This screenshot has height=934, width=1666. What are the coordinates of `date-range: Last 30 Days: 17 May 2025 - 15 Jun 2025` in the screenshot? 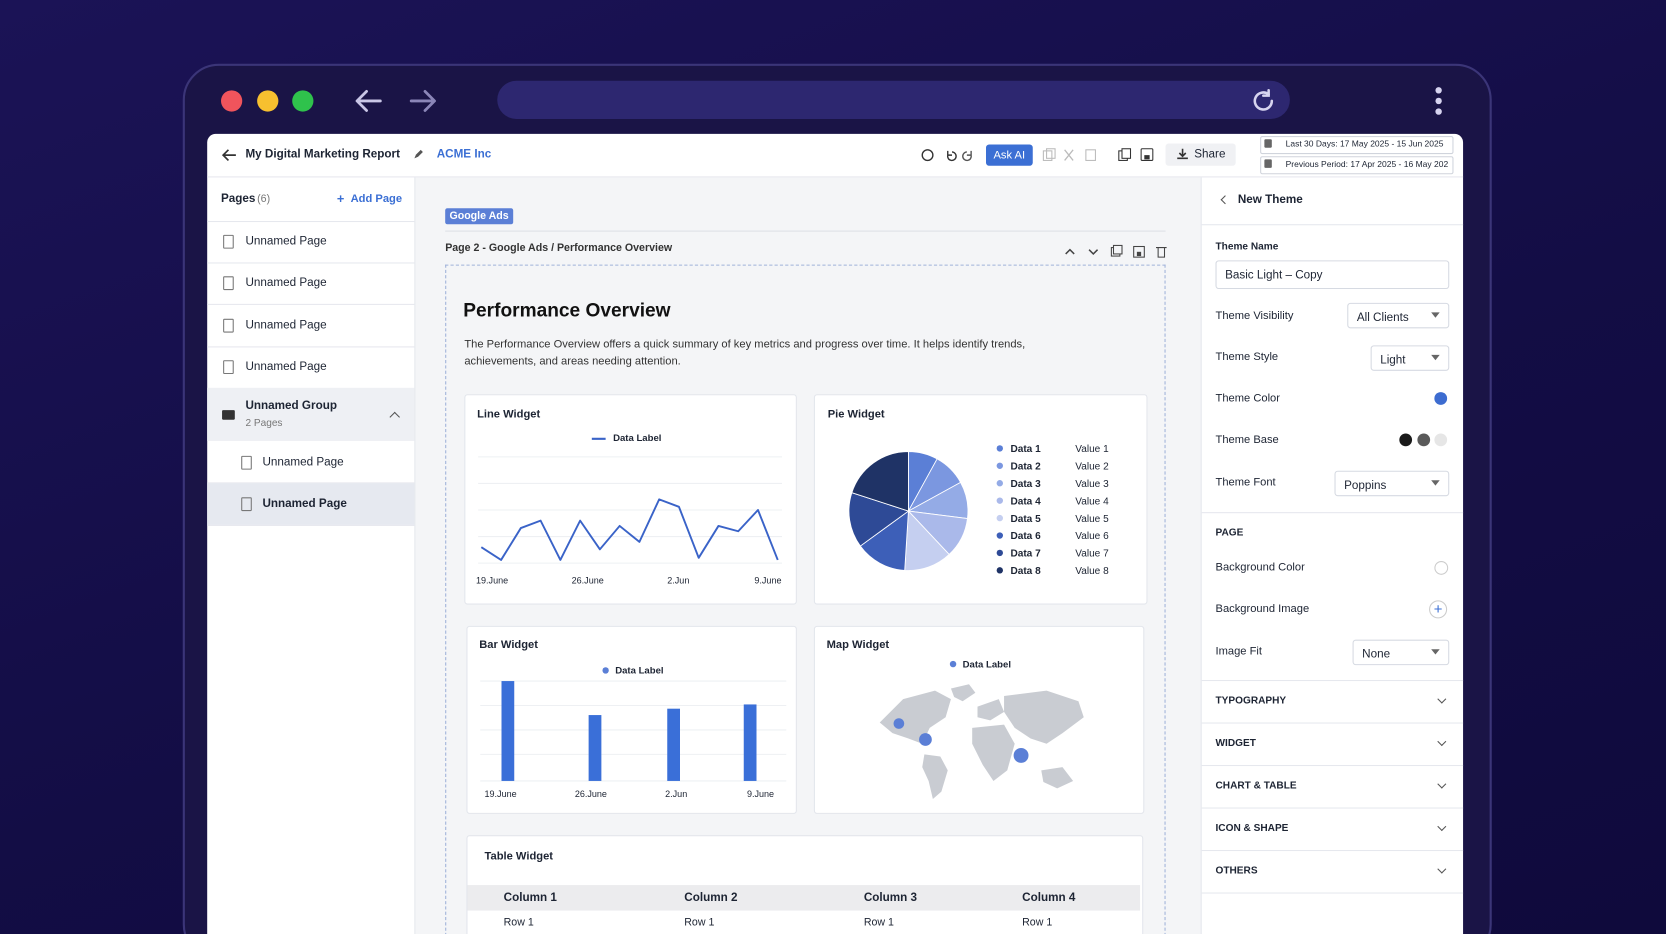 It's located at (1364, 144).